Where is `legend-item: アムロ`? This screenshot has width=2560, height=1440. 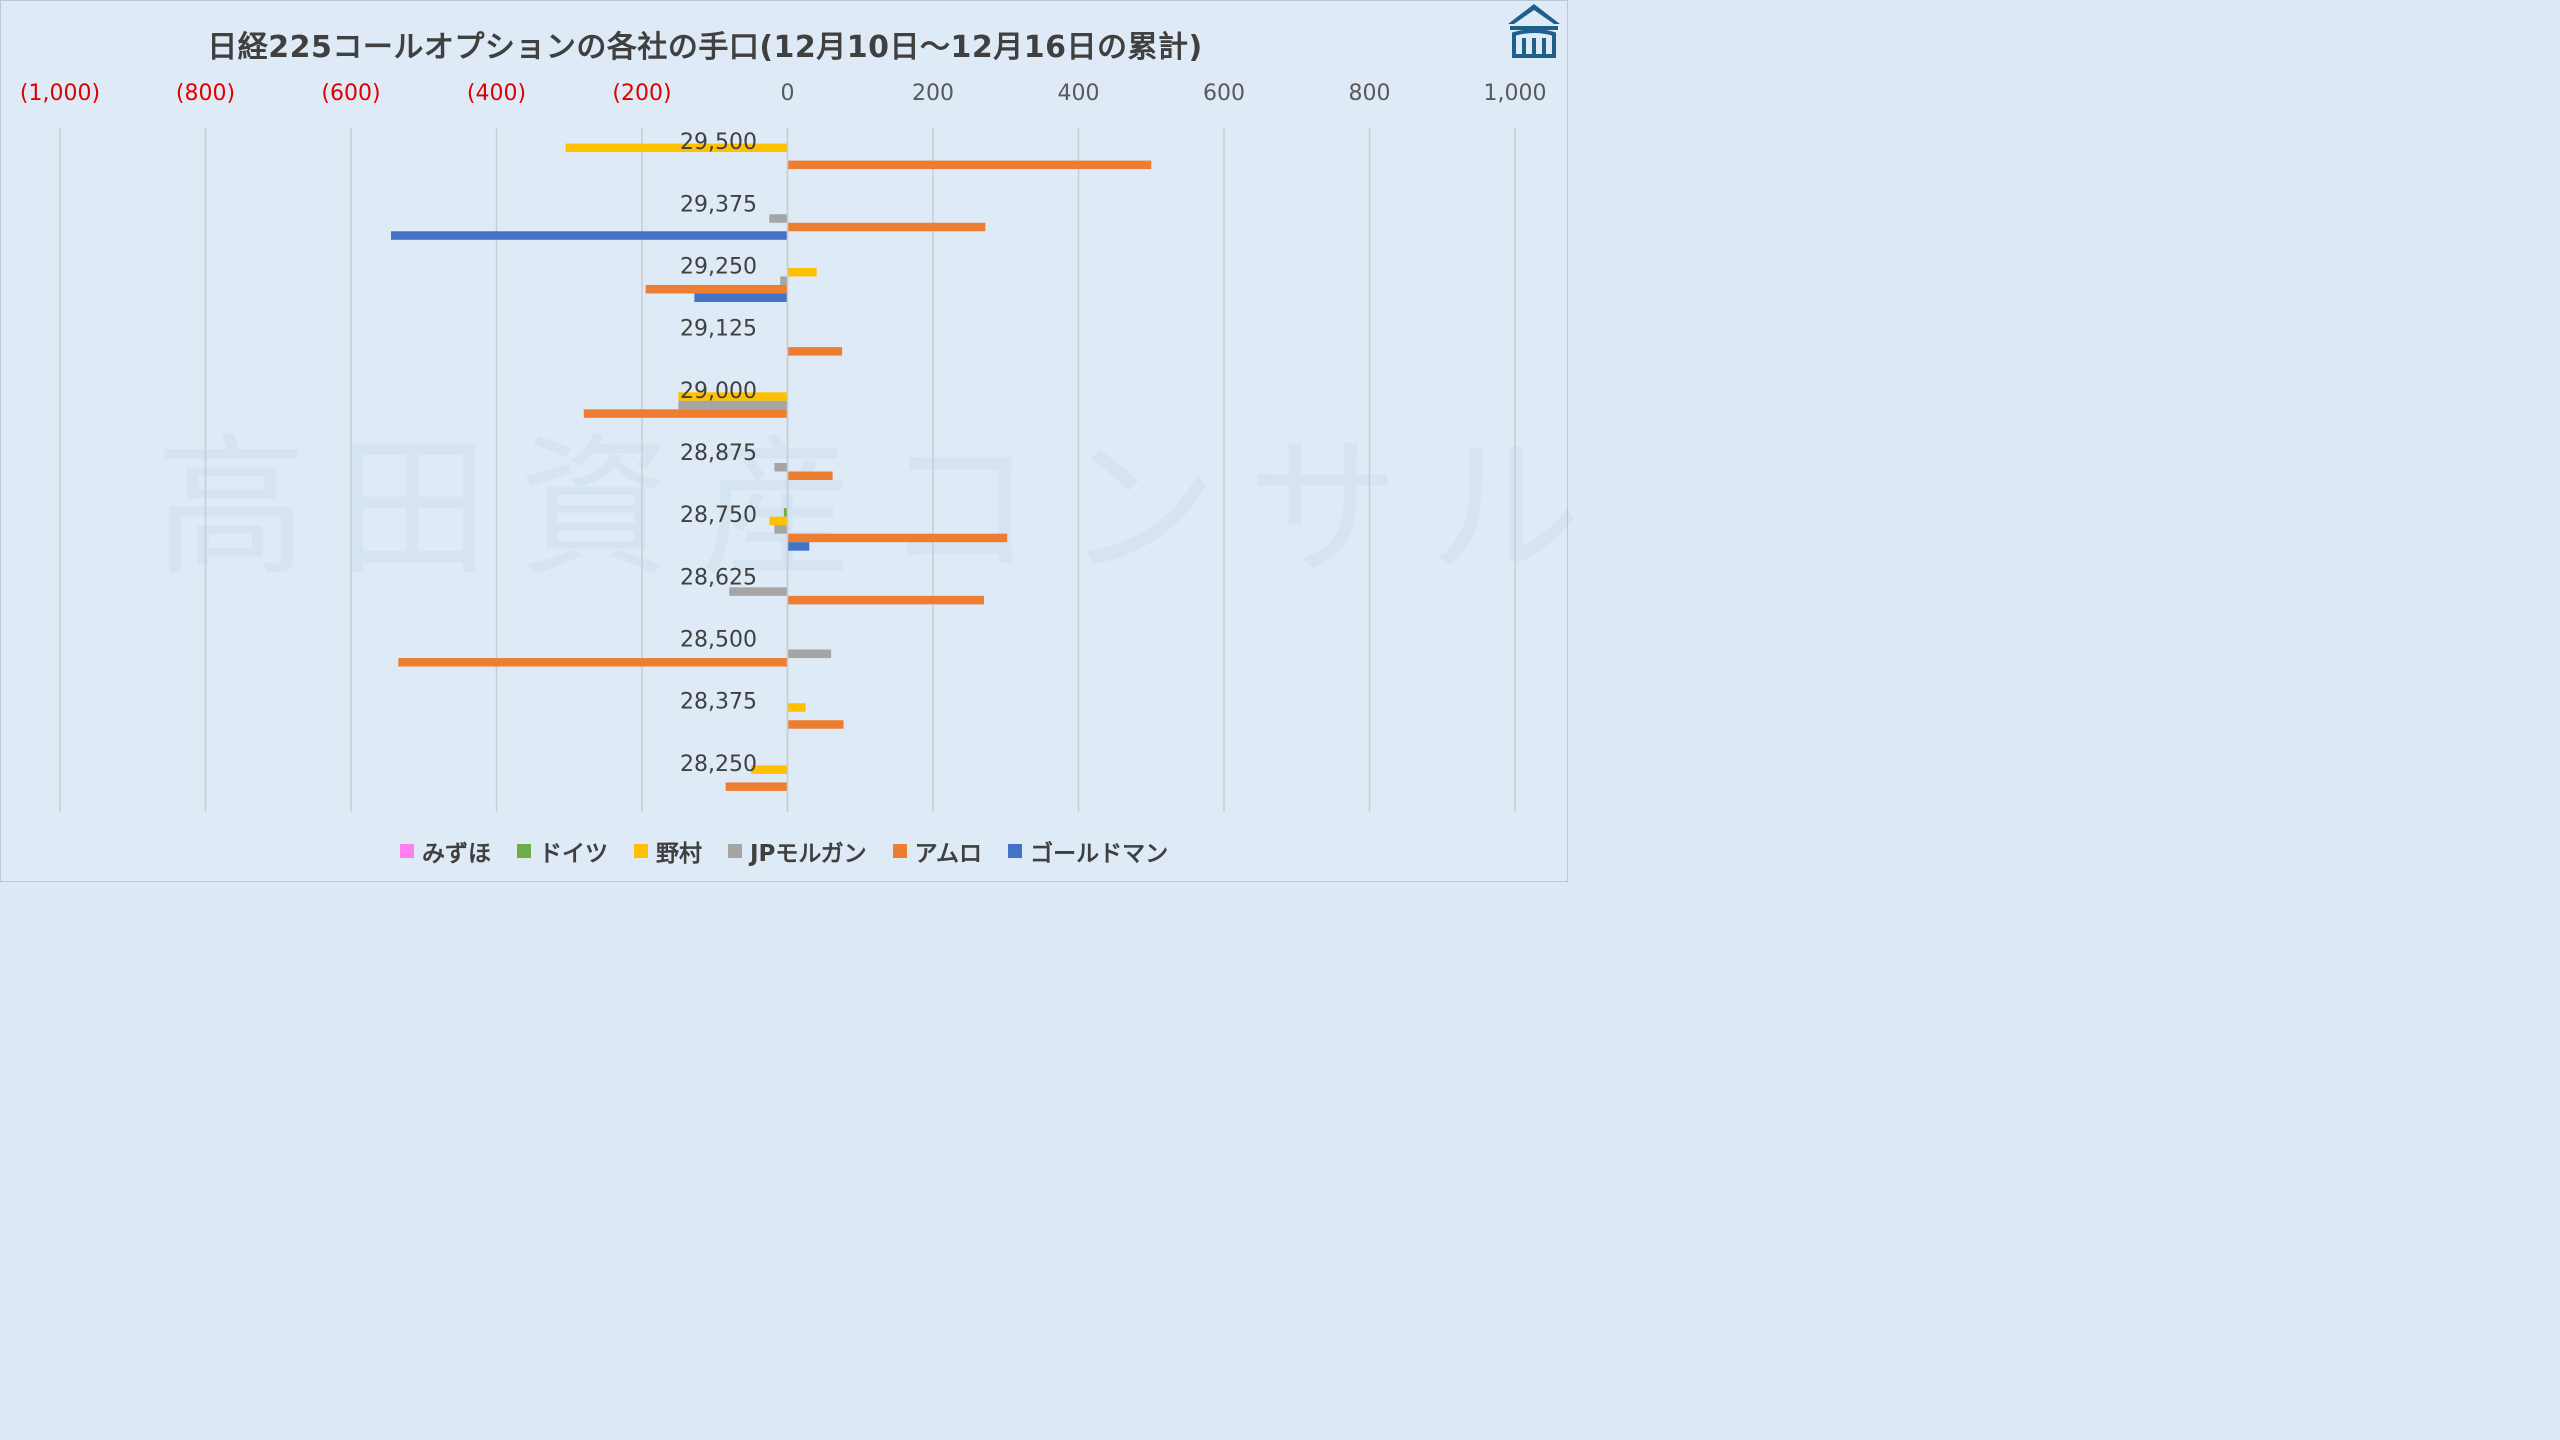 legend-item: アムロ is located at coordinates (937, 851).